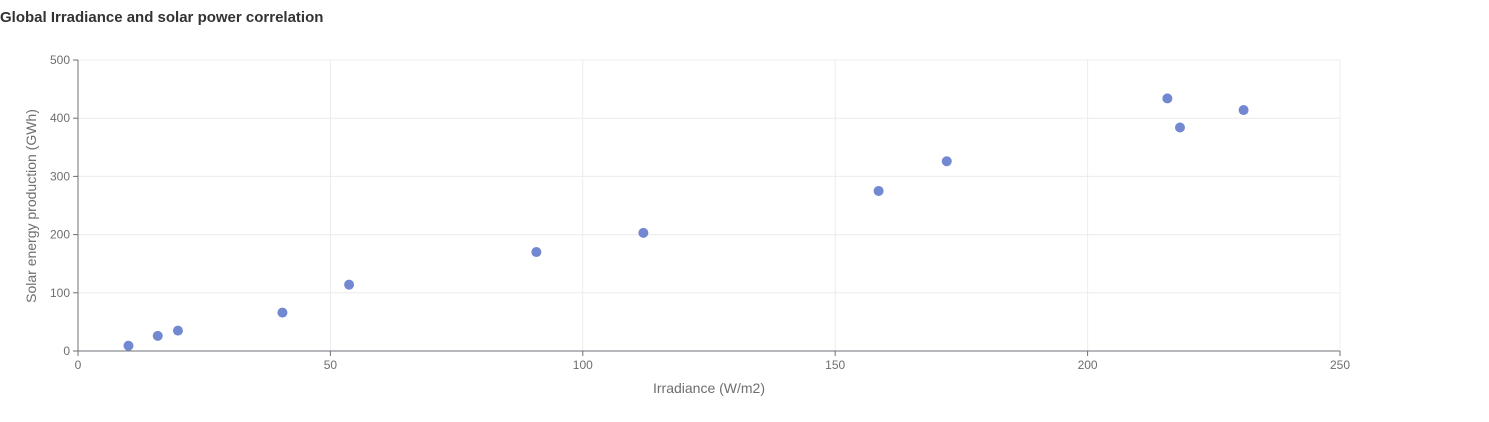 Image resolution: width=1489 pixels, height=422 pixels. Describe the element at coordinates (60, 118) in the screenshot. I see `y-tick-label: 400` at that location.